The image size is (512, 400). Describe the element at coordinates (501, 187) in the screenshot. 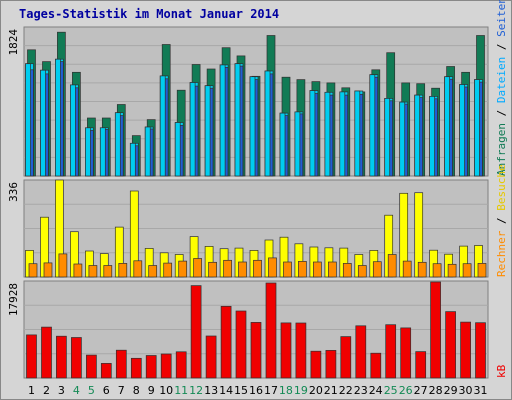

I see `legend-part: Besuche` at that location.